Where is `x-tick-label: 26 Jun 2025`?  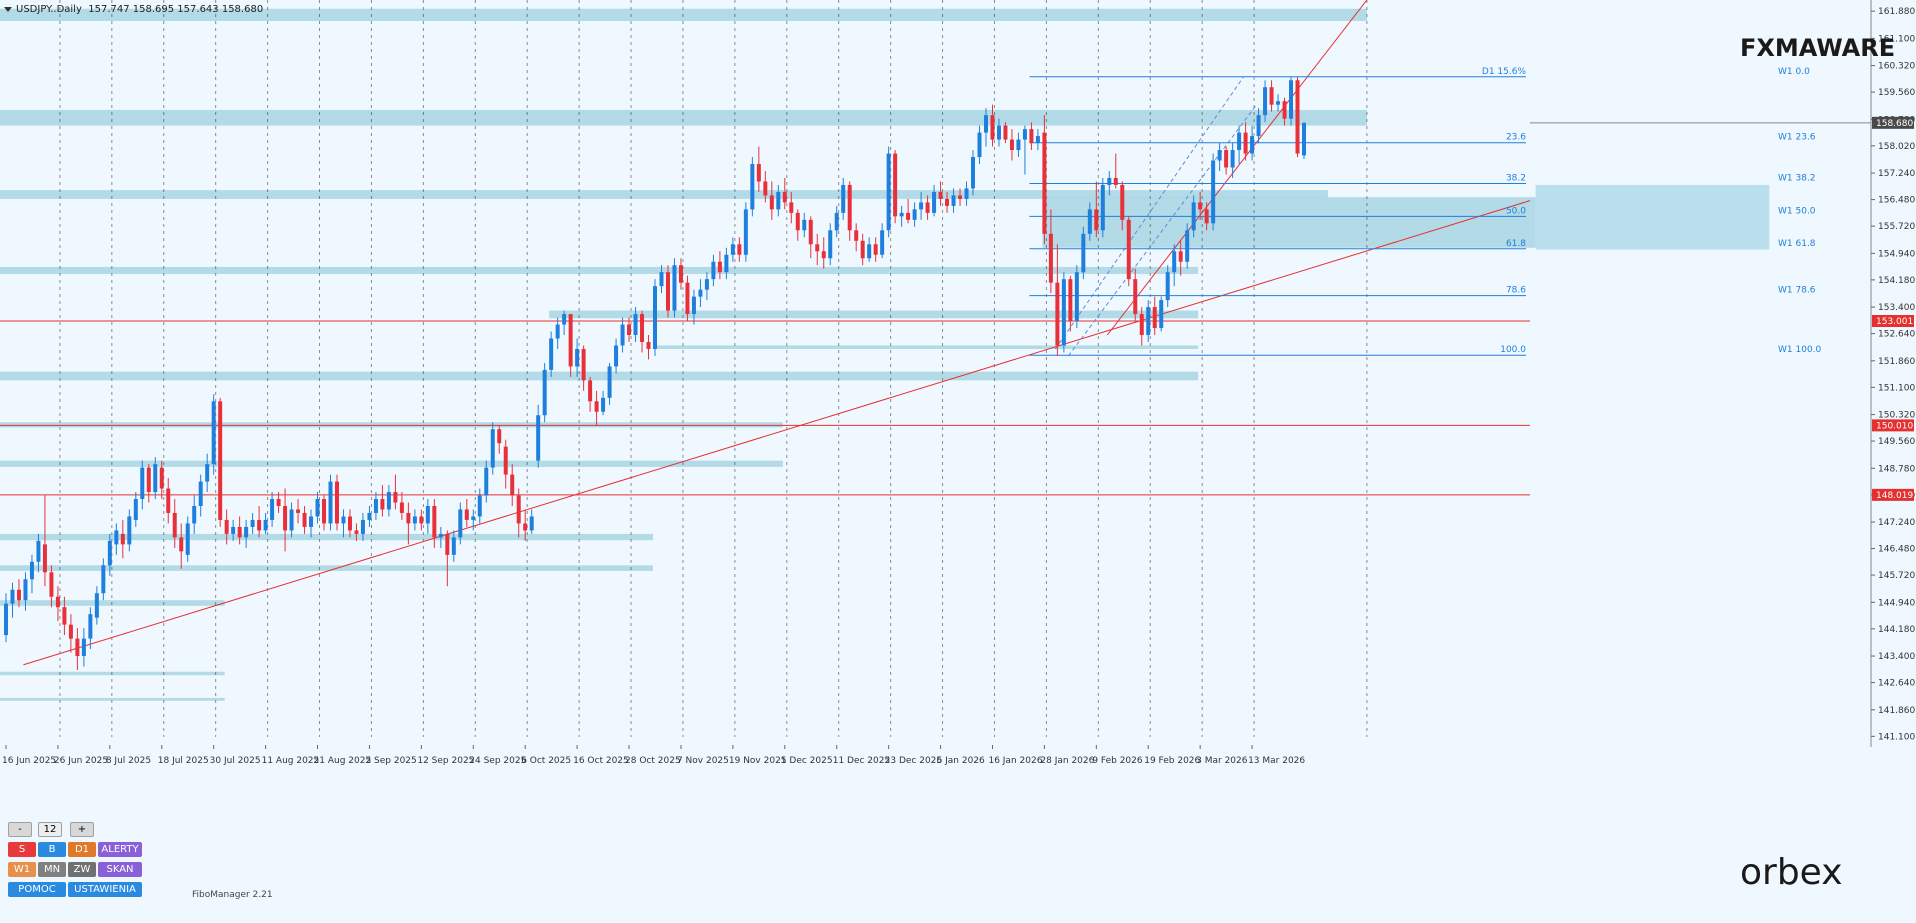 x-tick-label: 26 Jun 2025 is located at coordinates (81, 761).